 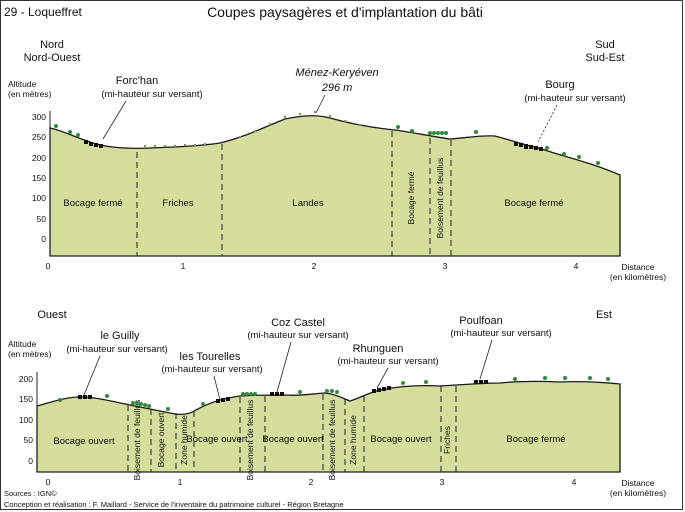 I want to click on region-label: 29 - Loqueffret, so click(x=43, y=12).